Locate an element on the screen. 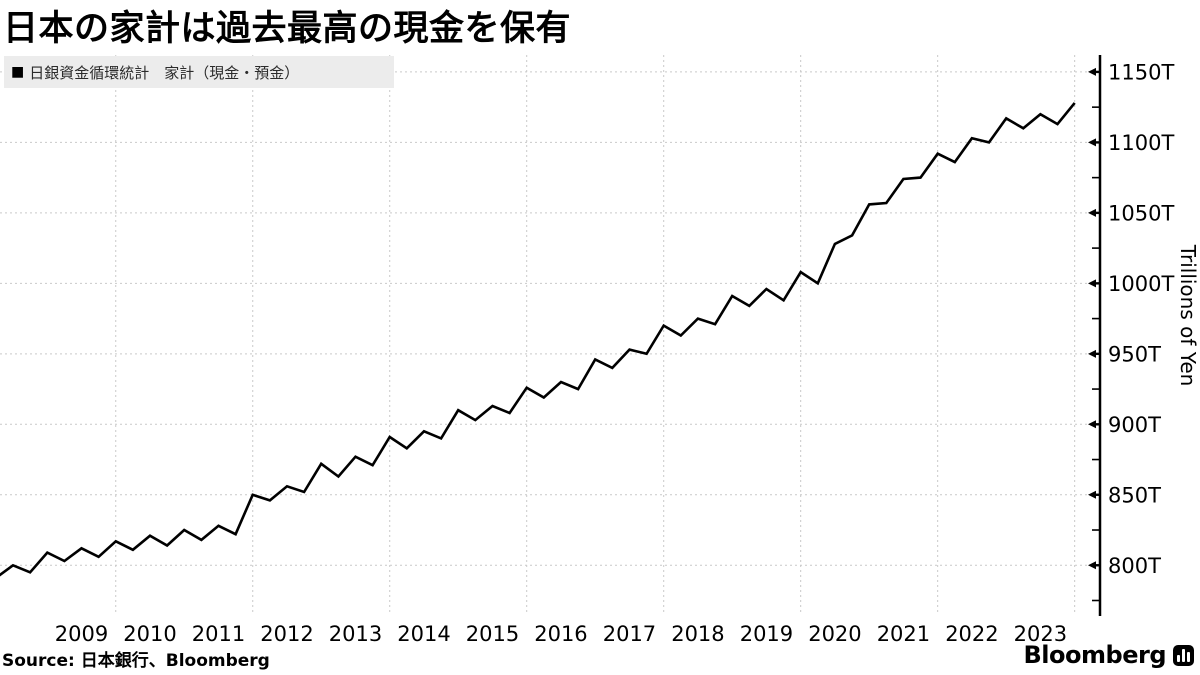  x-year-label: 2018 is located at coordinates (697, 634).